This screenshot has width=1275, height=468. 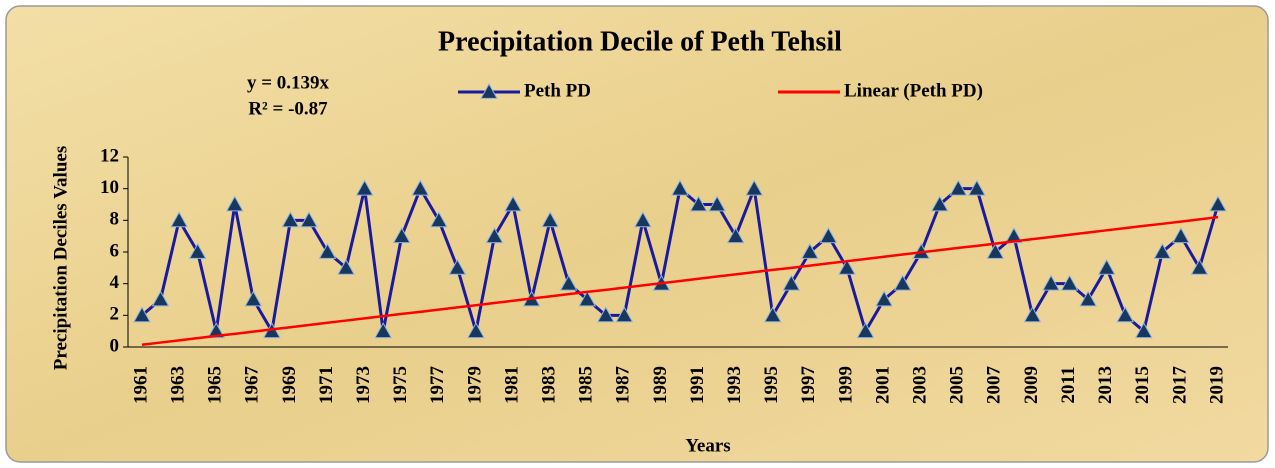 What do you see at coordinates (109, 155) in the screenshot?
I see `y-tick-label: 12` at bounding box center [109, 155].